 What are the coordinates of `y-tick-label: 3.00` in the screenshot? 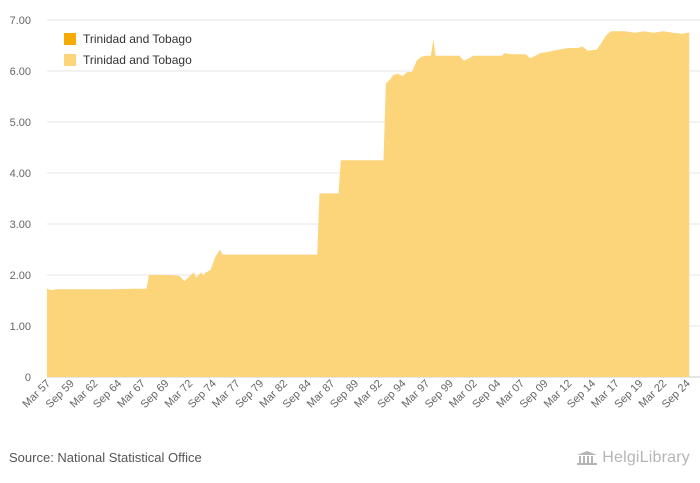 It's located at (20, 225).